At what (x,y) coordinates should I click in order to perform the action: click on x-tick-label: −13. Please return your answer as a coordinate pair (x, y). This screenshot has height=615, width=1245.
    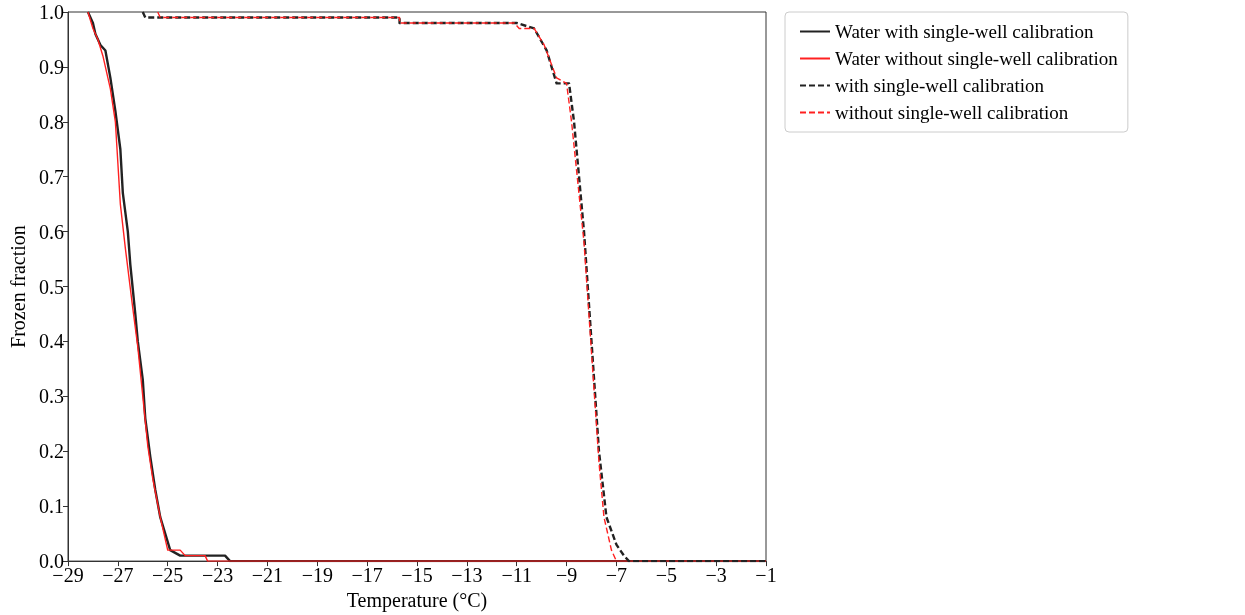
    Looking at the image, I should click on (467, 575).